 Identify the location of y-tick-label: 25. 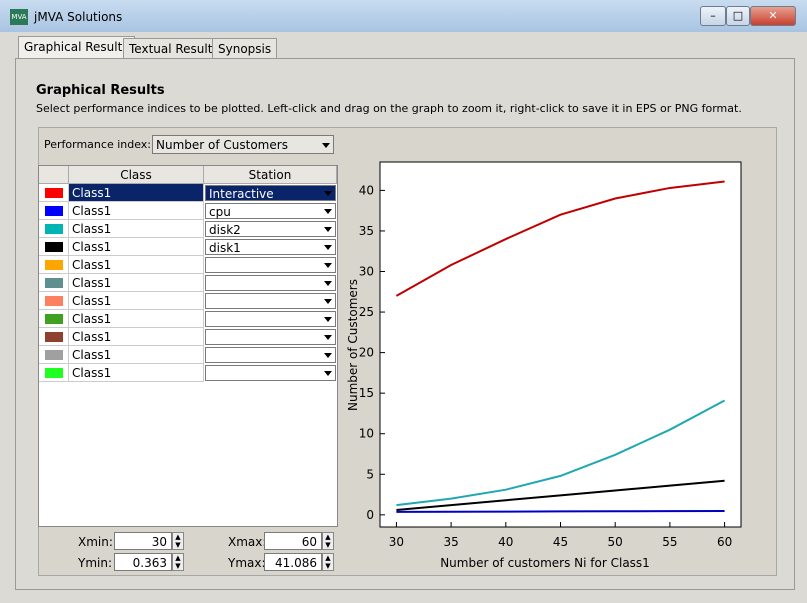
(366, 312).